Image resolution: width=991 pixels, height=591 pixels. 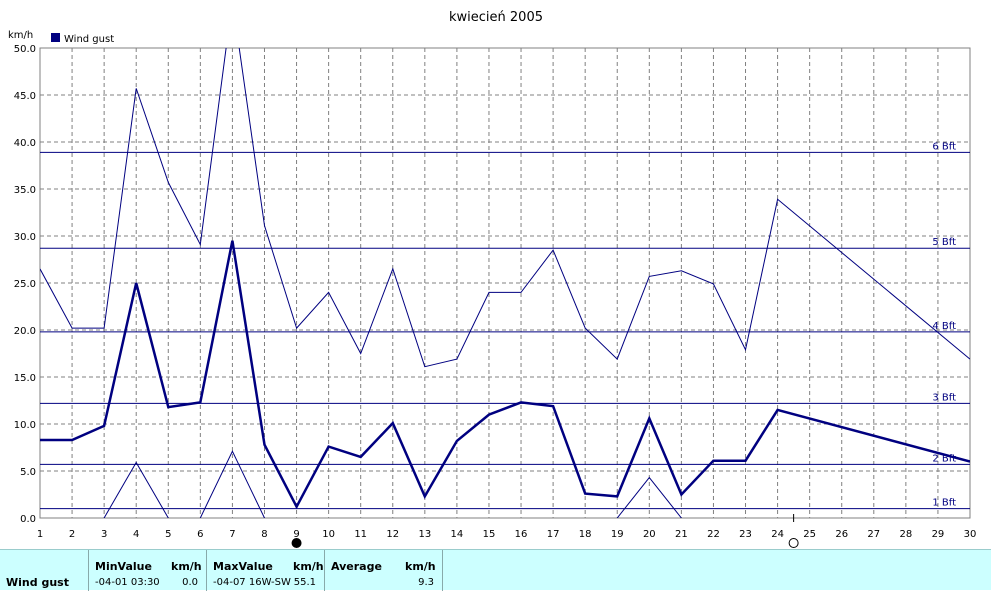 What do you see at coordinates (308, 566) in the screenshot?
I see `max-value-unit: km/h` at bounding box center [308, 566].